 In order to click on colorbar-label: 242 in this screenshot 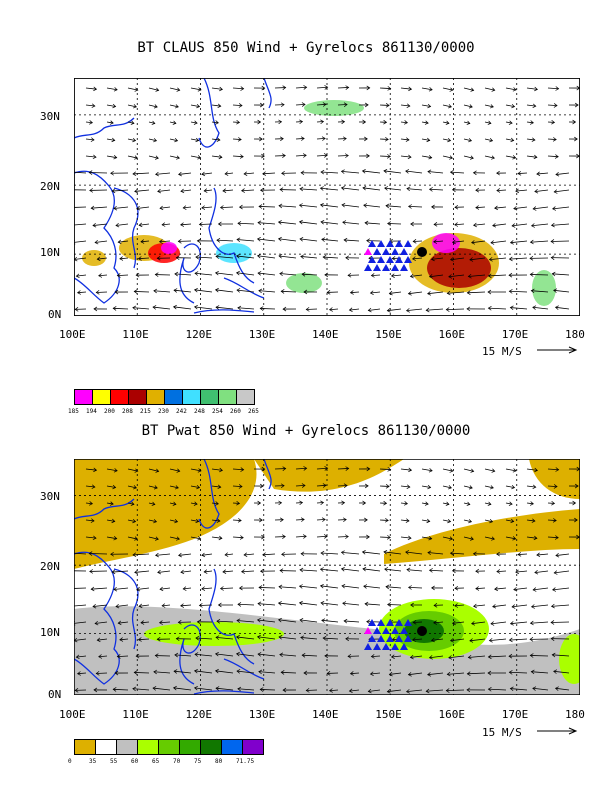, I will do `click(181, 411)`.